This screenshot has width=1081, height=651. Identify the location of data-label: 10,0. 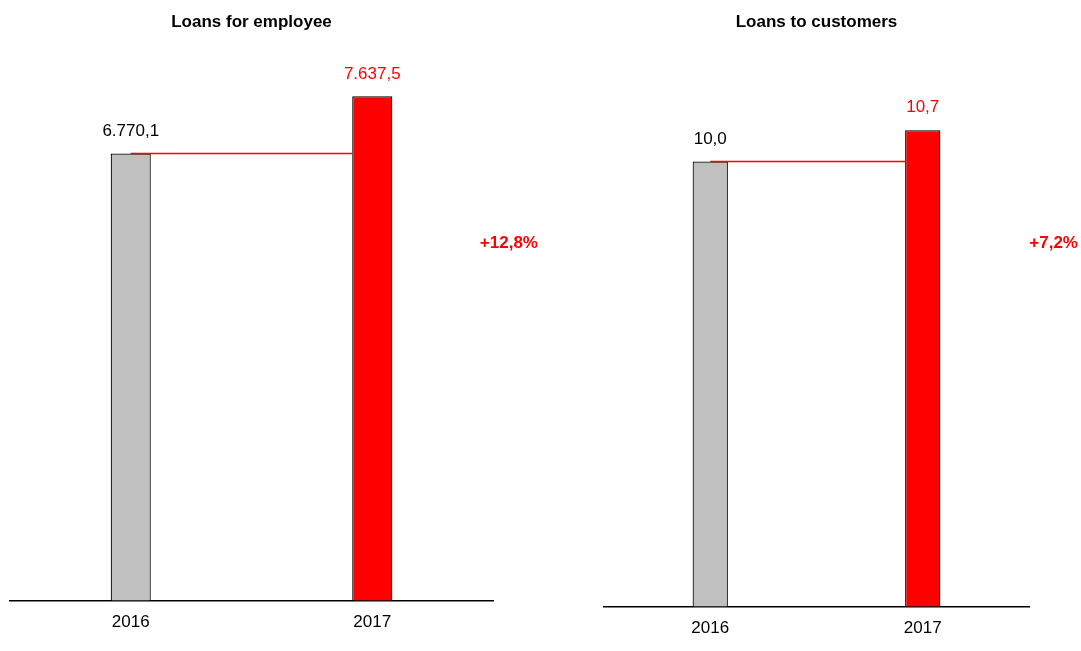
(710, 138).